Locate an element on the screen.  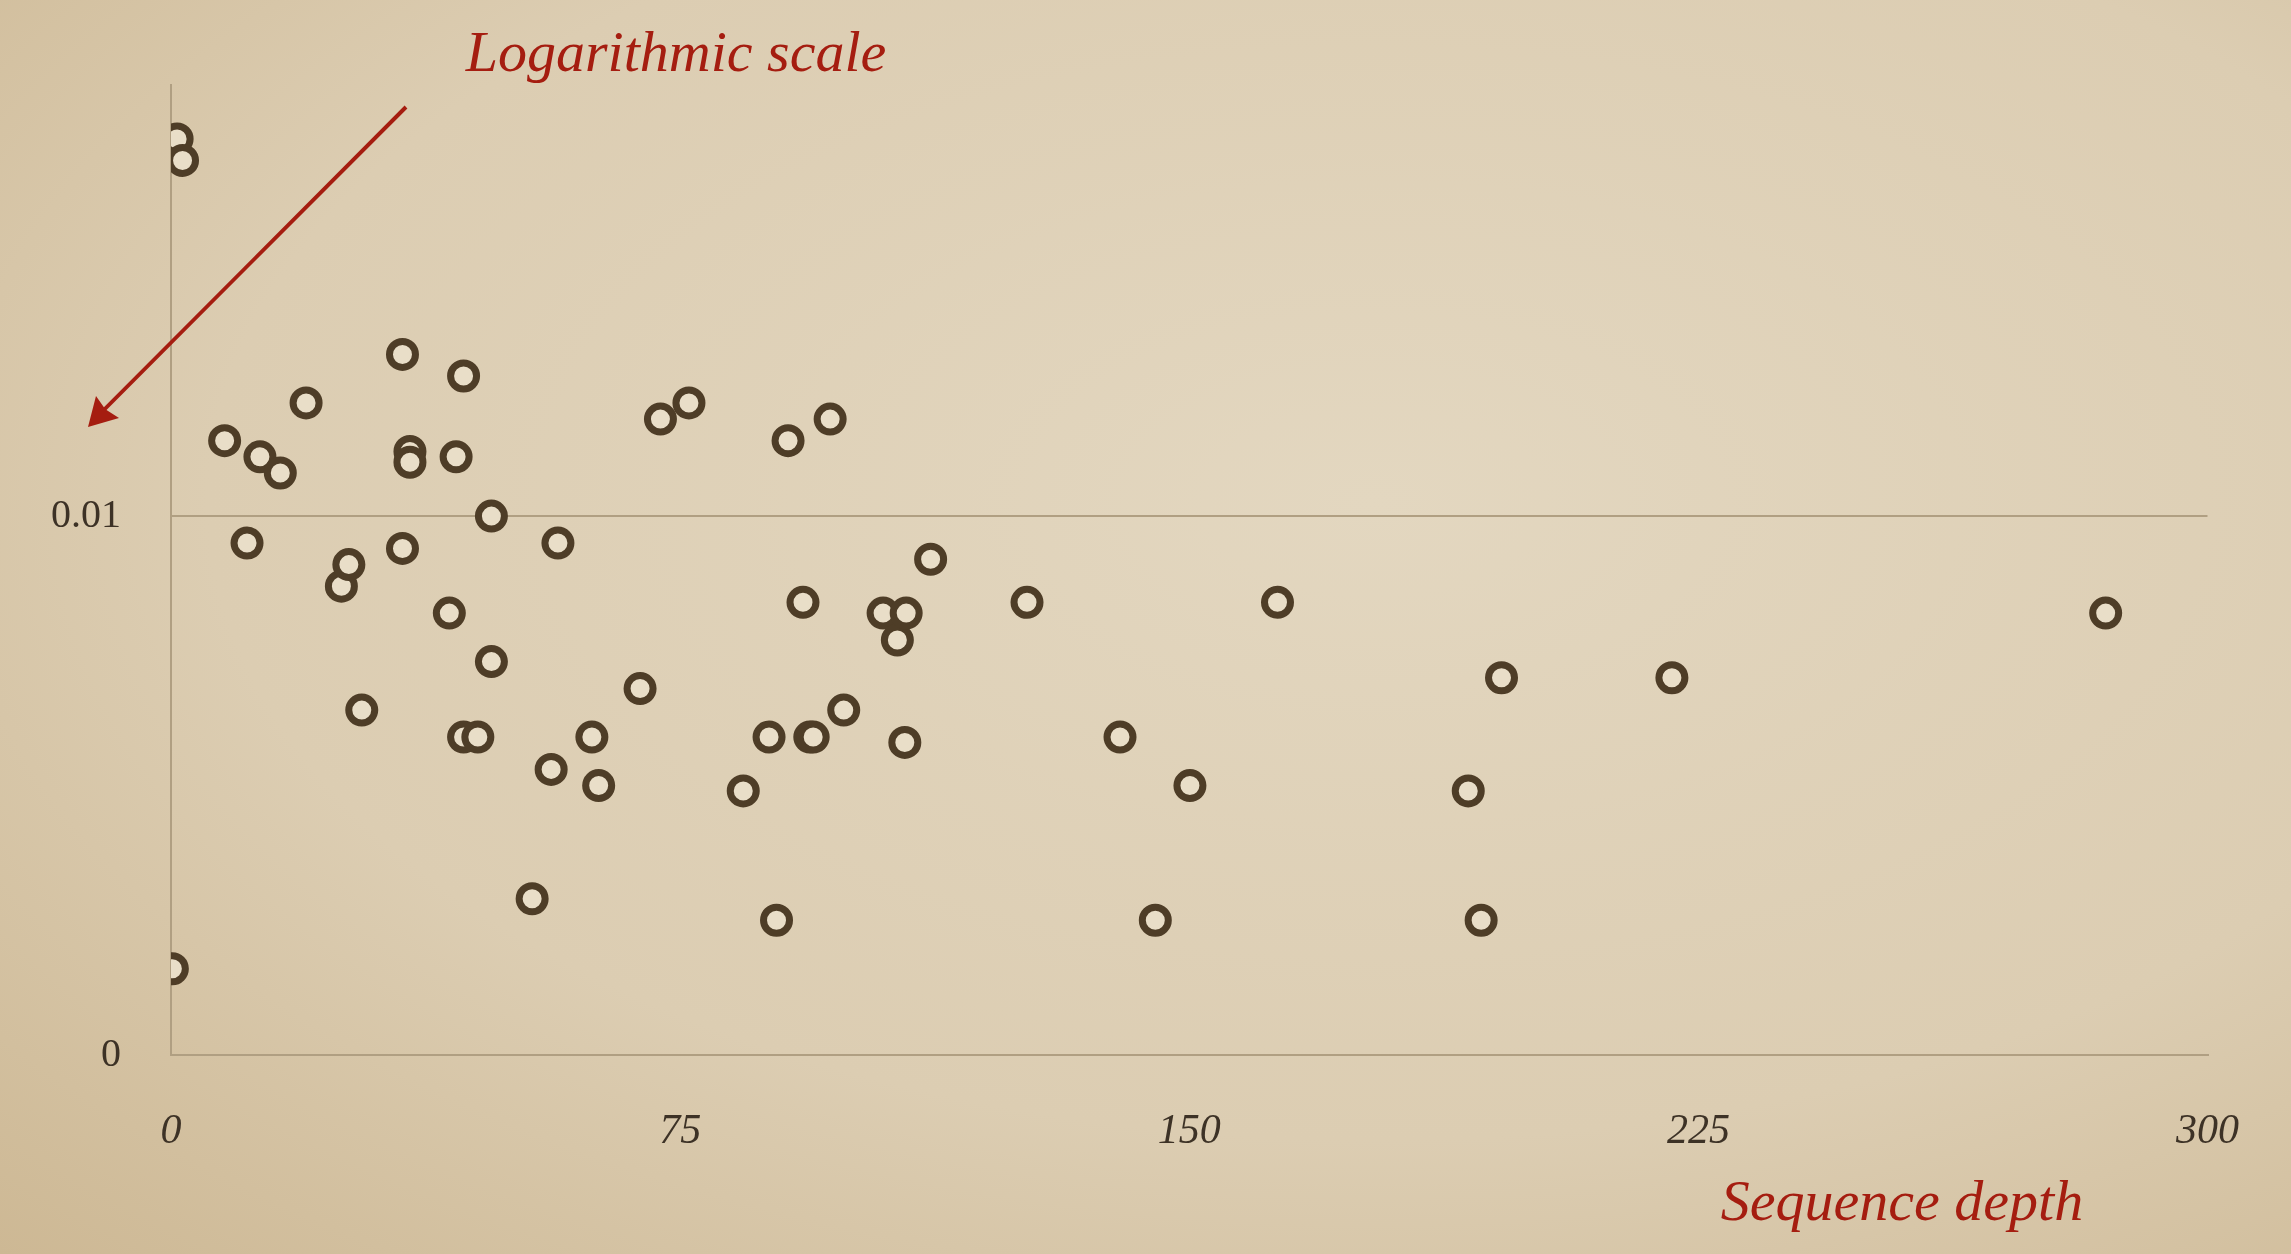
y-tick-label: 0.01 is located at coordinates (86, 513).